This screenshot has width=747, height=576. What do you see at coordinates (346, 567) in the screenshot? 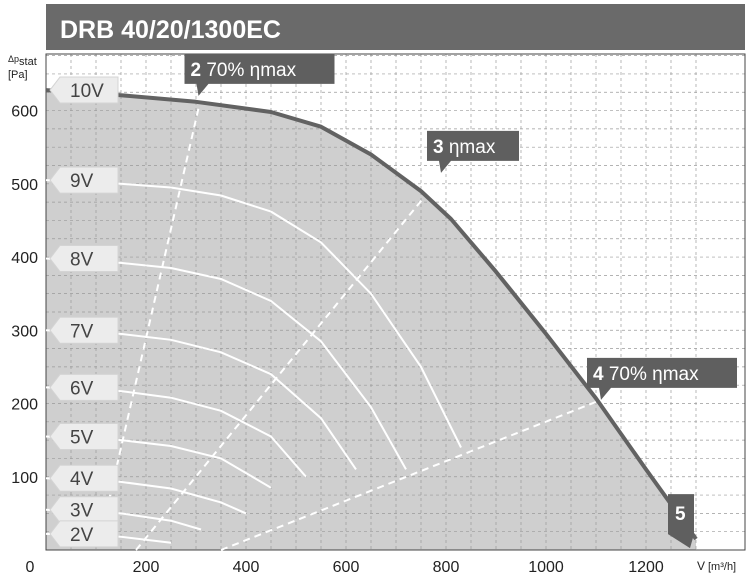
I see `x-tick-label: 600` at bounding box center [346, 567].